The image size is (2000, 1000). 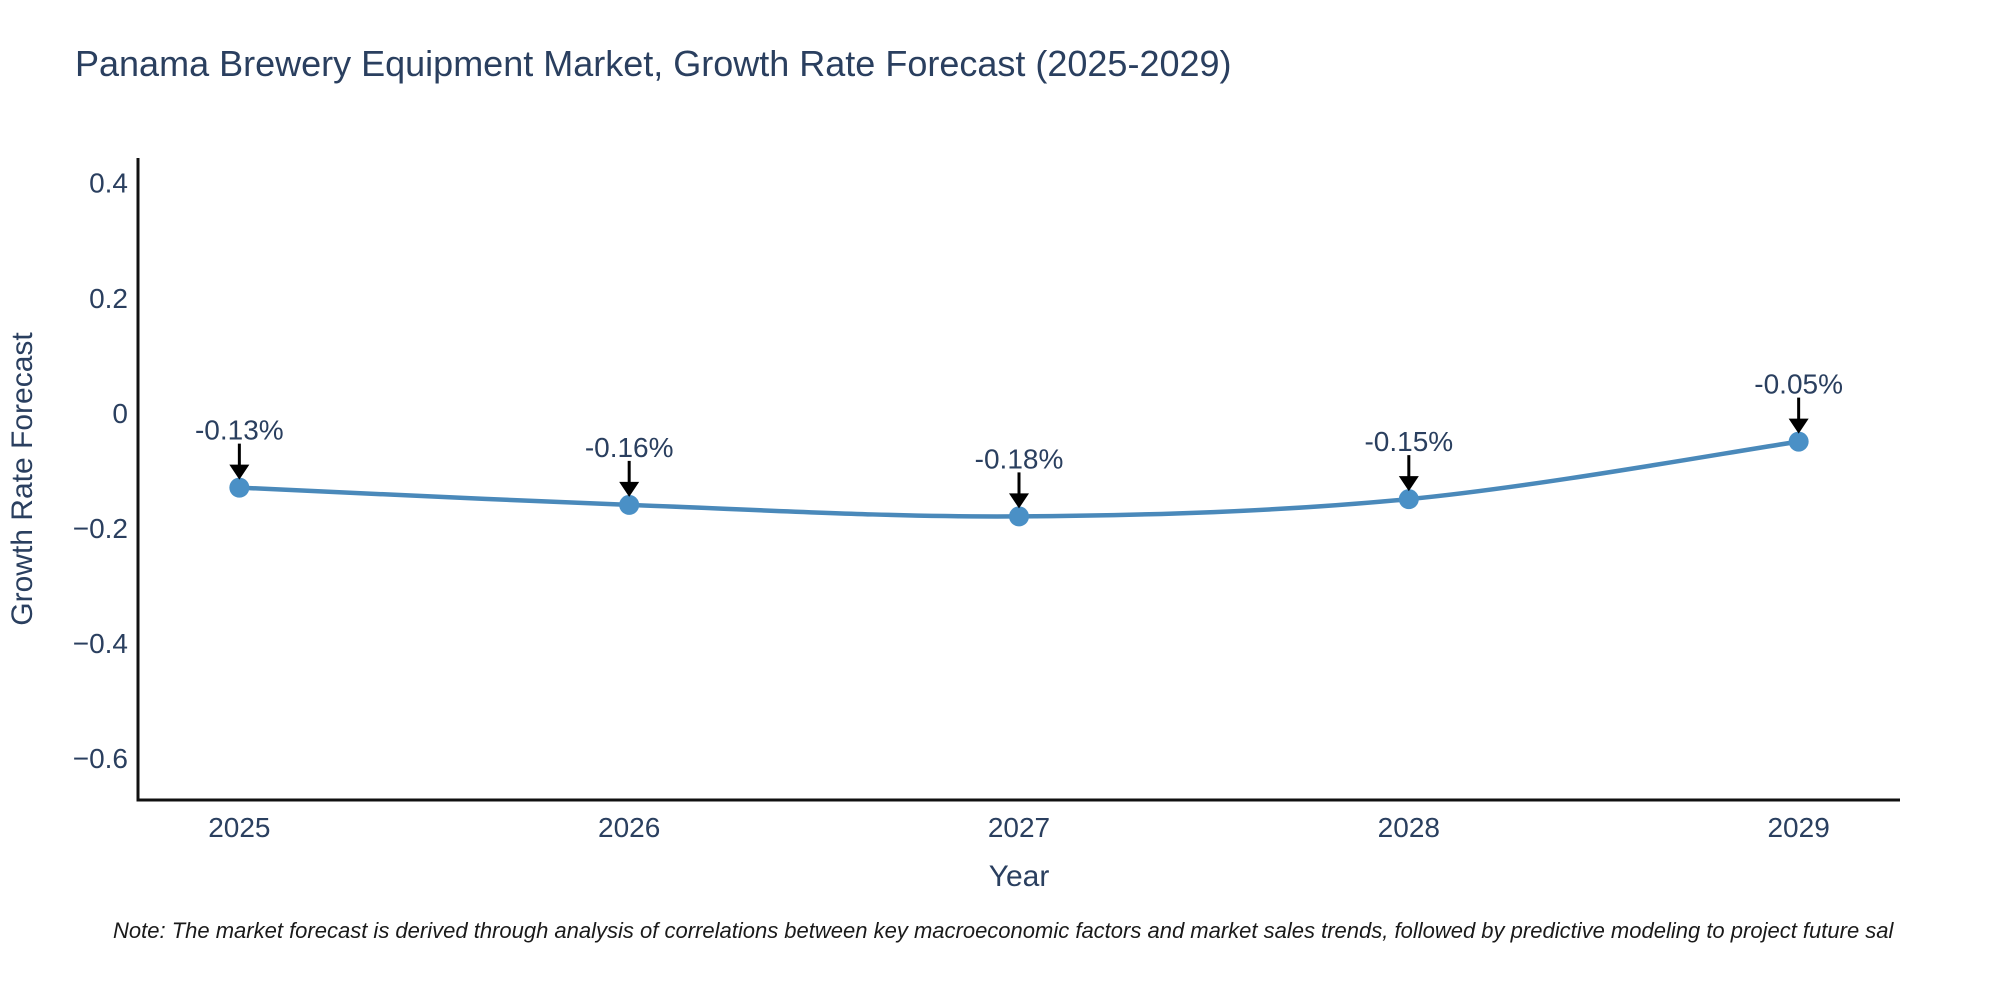 What do you see at coordinates (1408, 441) in the screenshot?
I see `annotation-label: -0.15%` at bounding box center [1408, 441].